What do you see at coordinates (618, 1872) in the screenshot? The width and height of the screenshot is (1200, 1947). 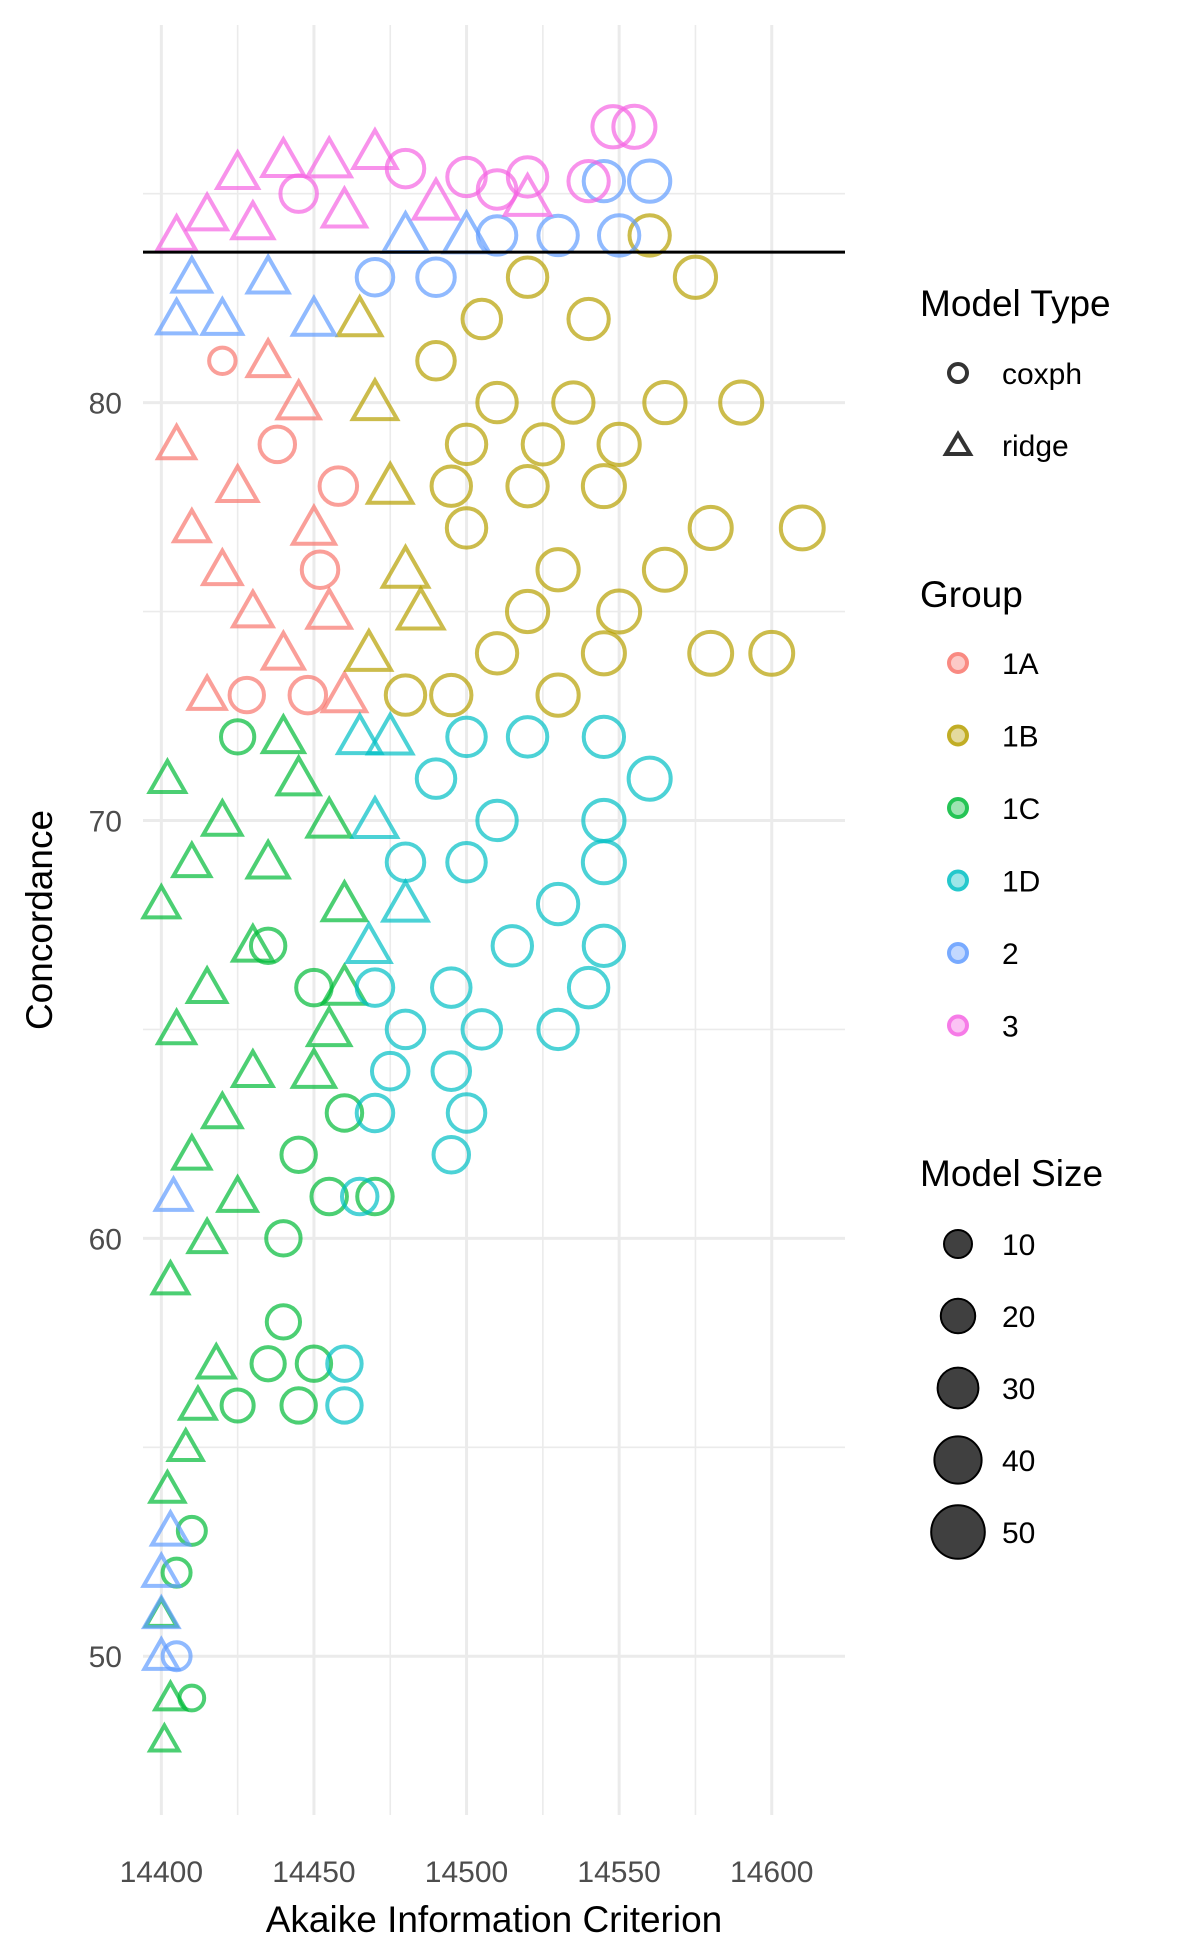 I see `x-tick-label: 14550` at bounding box center [618, 1872].